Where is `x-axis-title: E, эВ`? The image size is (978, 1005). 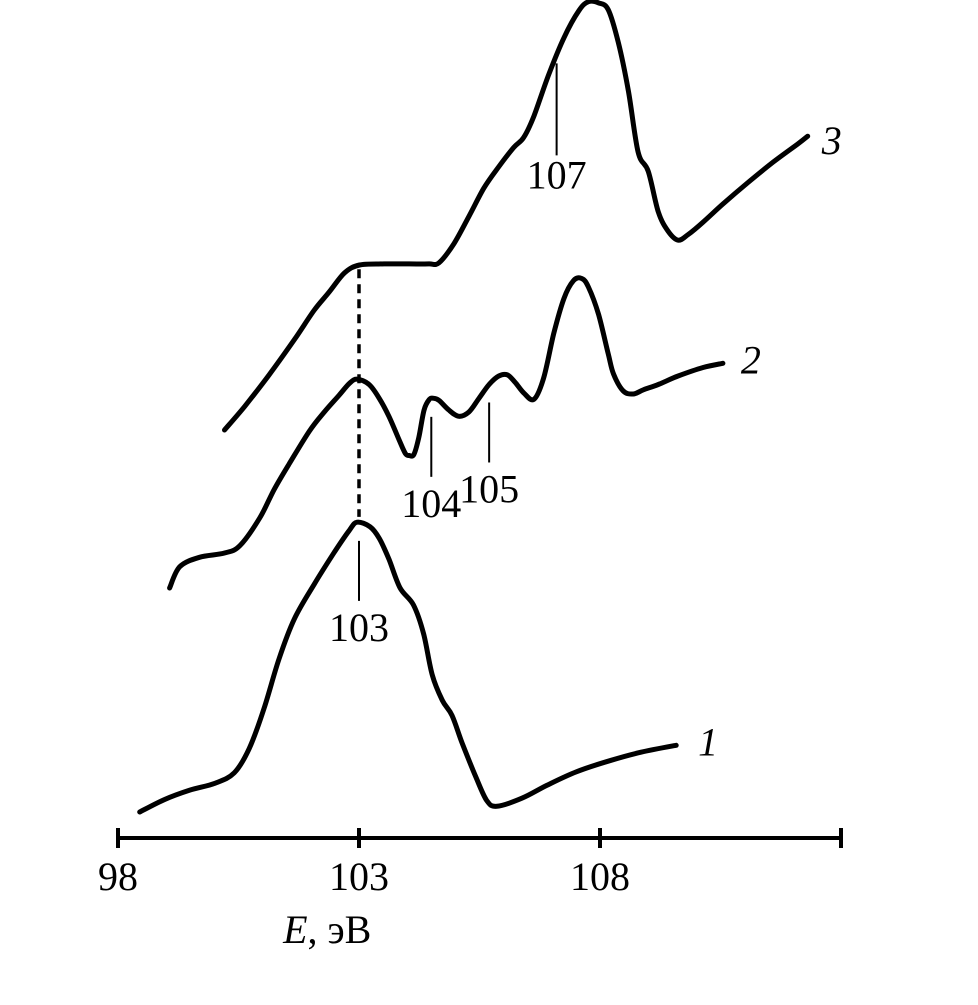 x-axis-title: E, эВ is located at coordinates (326, 929).